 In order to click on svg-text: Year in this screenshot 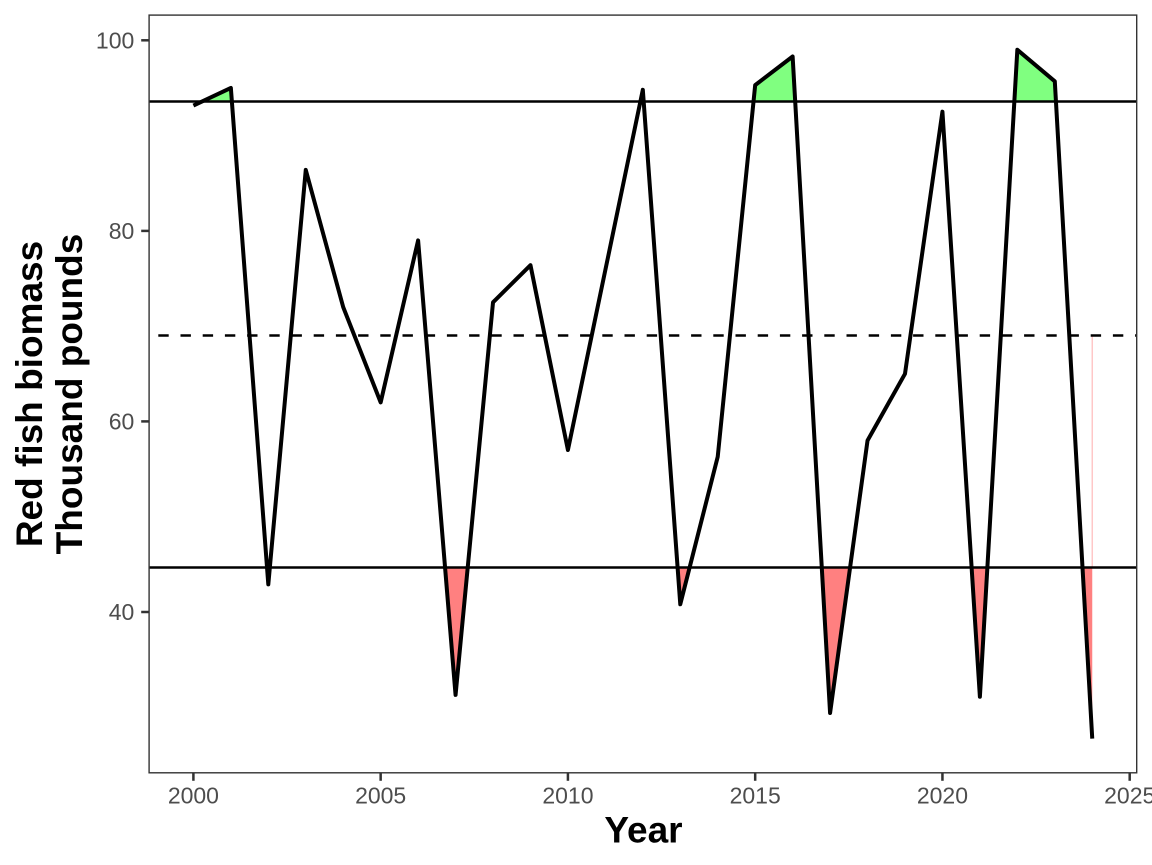, I will do `click(643, 830)`.